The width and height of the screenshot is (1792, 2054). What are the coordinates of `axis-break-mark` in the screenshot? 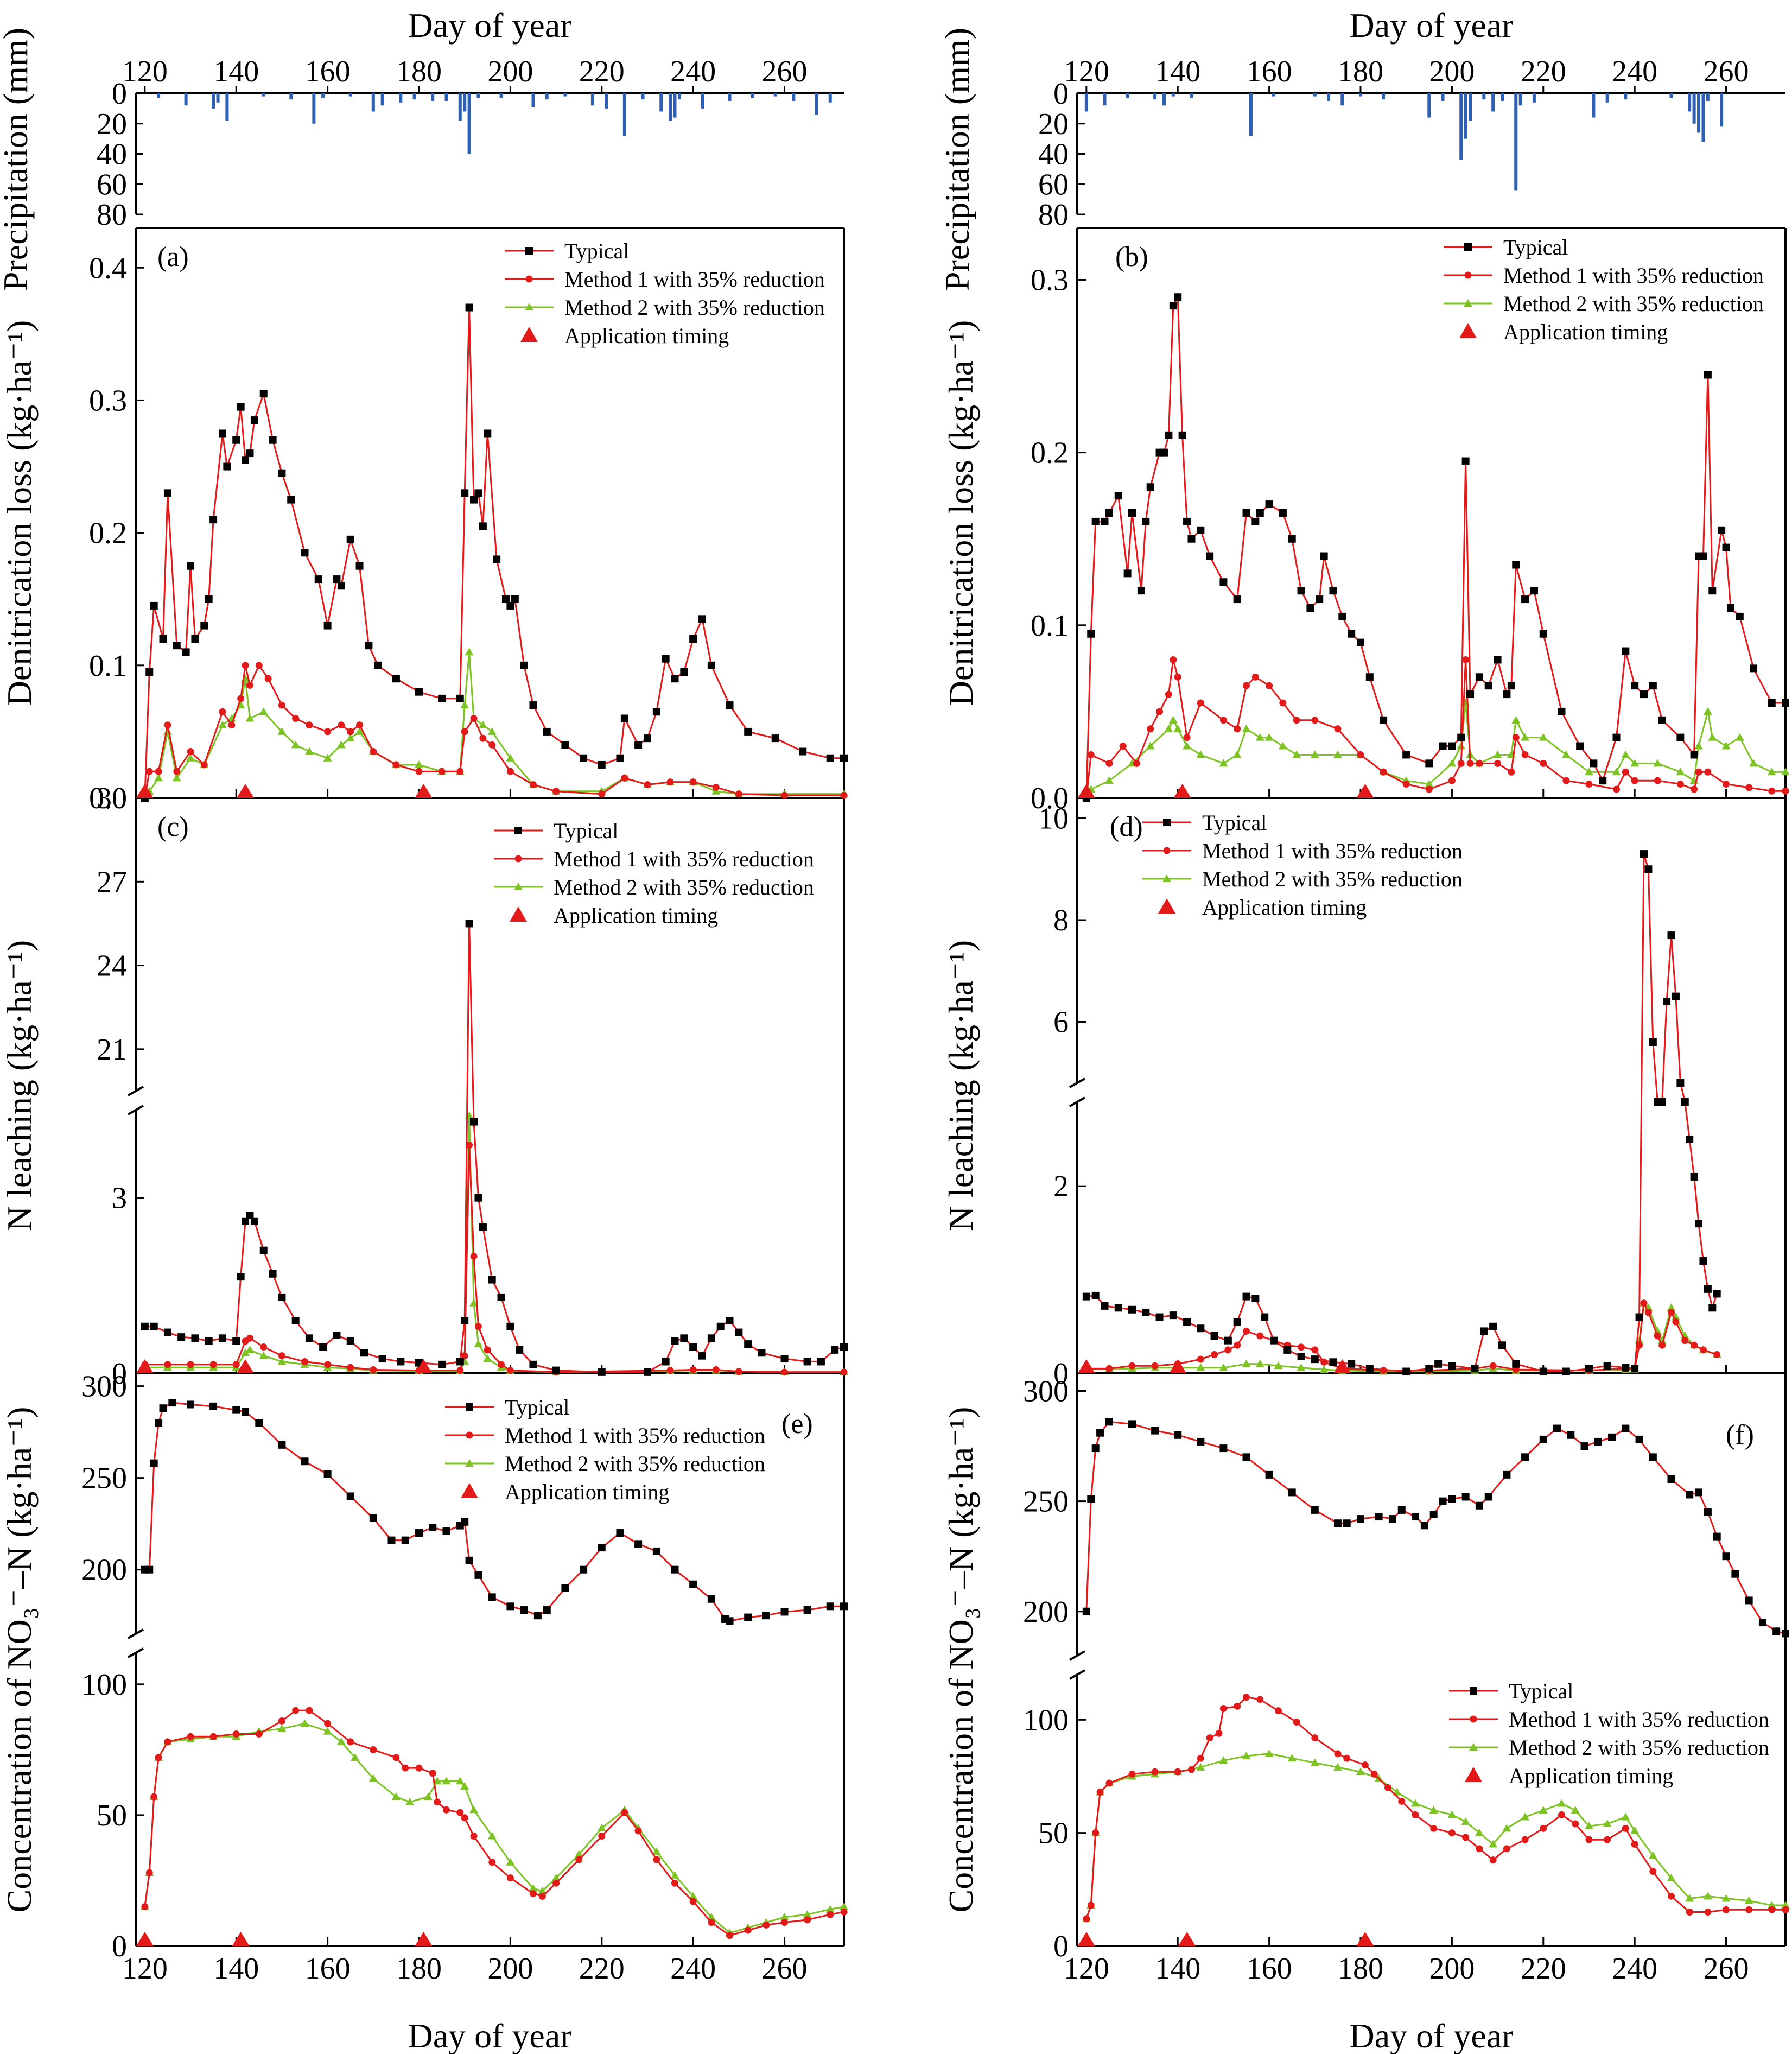 It's located at (136, 1110).